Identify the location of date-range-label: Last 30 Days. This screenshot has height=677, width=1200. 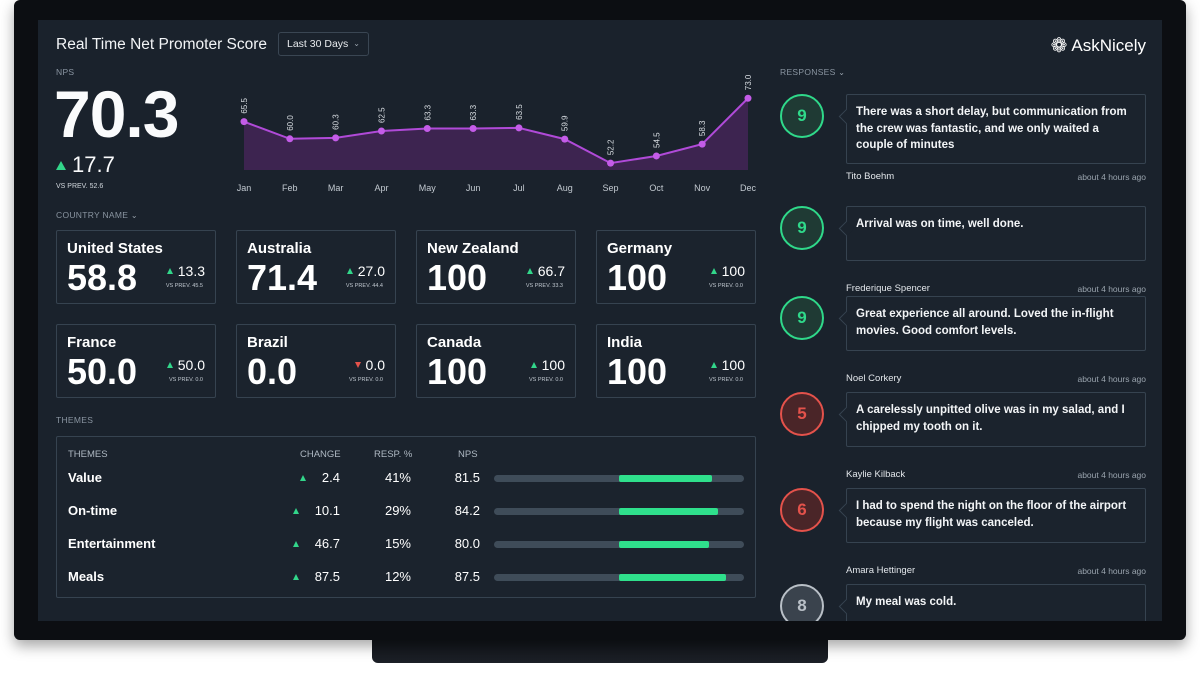
(318, 44).